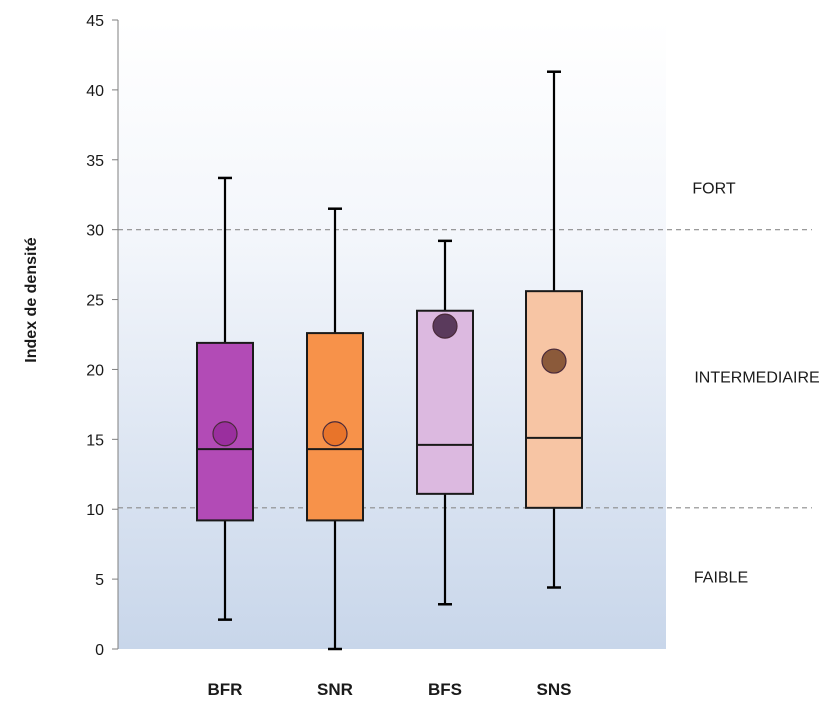 The width and height of the screenshot is (836, 709). Describe the element at coordinates (389, 380) in the screenshot. I see `mean-markers` at that location.